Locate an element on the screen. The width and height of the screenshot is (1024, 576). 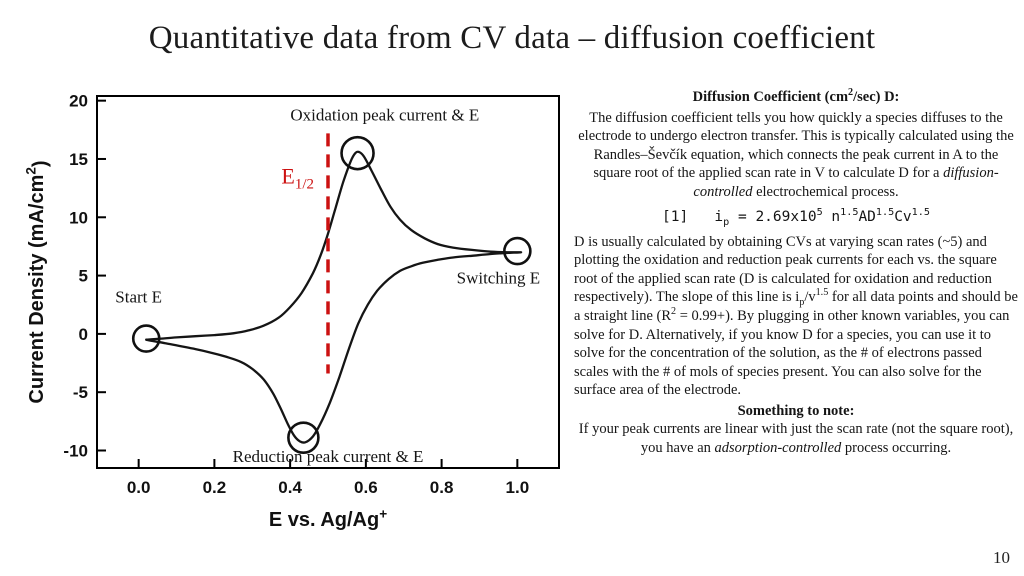
x-tick-label: 0.8 is located at coordinates (442, 487).